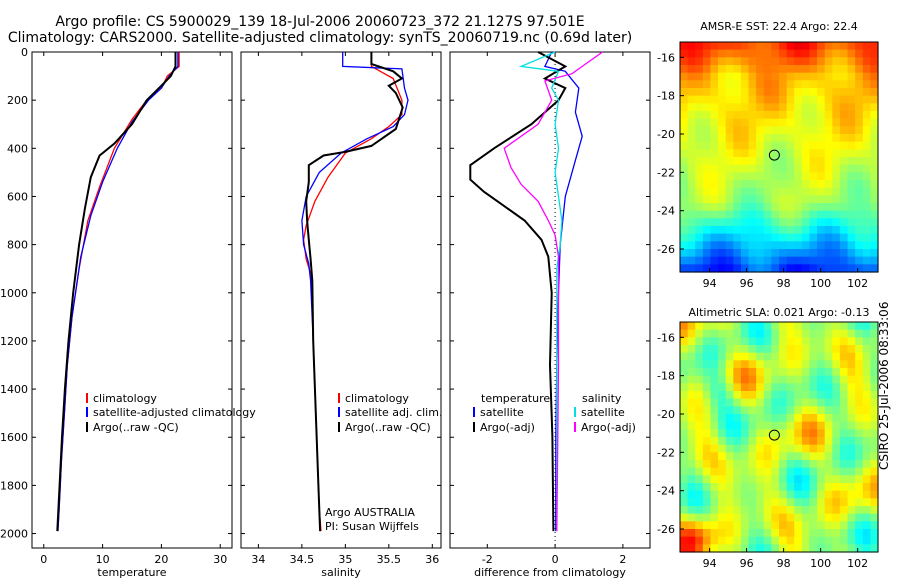  What do you see at coordinates (553, 291) in the screenshot?
I see `difference-series-salinity-argo-adj-` at bounding box center [553, 291].